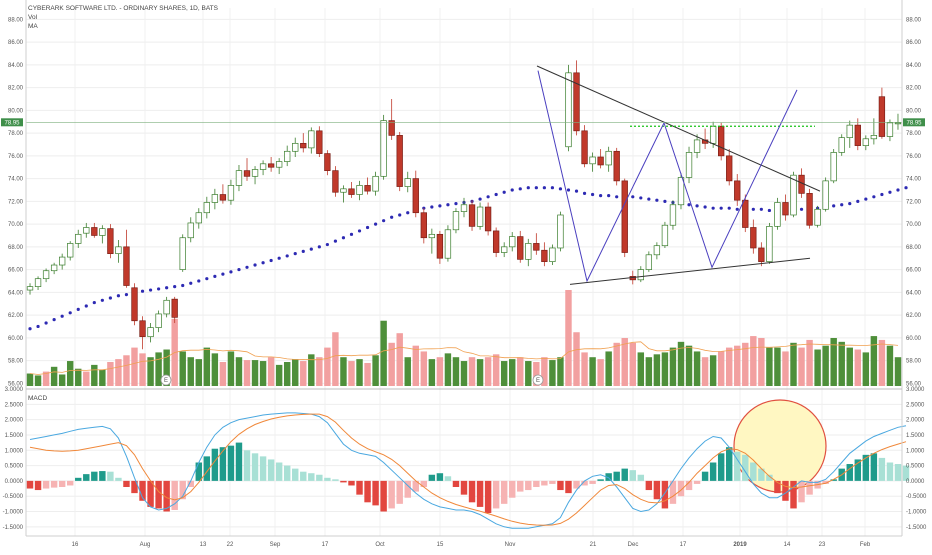 The height and width of the screenshot is (555, 932). Describe the element at coordinates (33, 26) in the screenshot. I see `ma-indicator-label: MA` at that location.